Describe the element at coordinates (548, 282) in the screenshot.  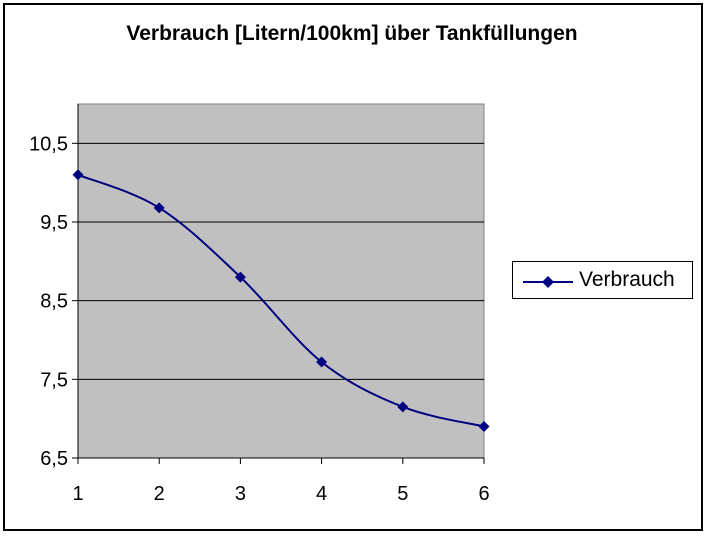
I see `legend-swatch` at that location.